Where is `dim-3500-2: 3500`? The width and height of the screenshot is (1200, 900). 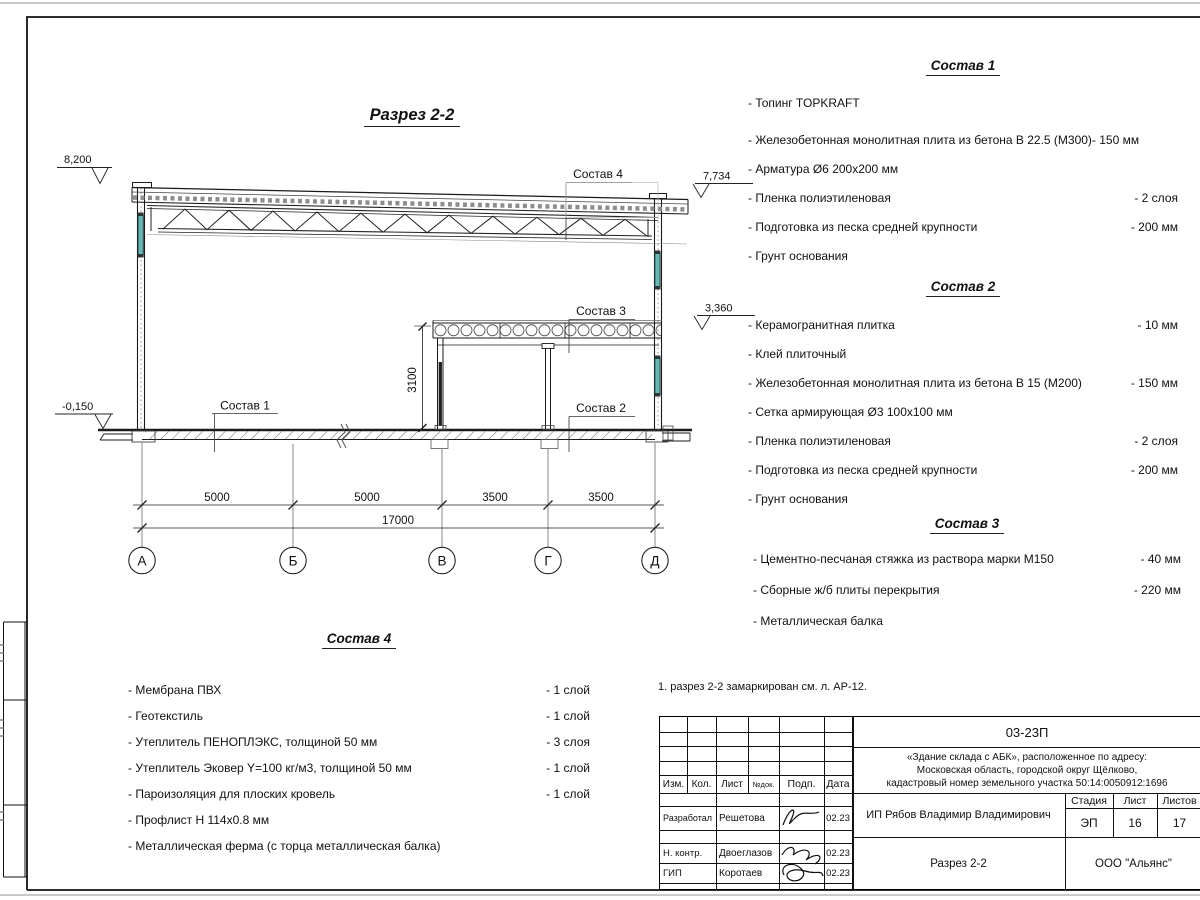 dim-3500-2: 3500 is located at coordinates (601, 498).